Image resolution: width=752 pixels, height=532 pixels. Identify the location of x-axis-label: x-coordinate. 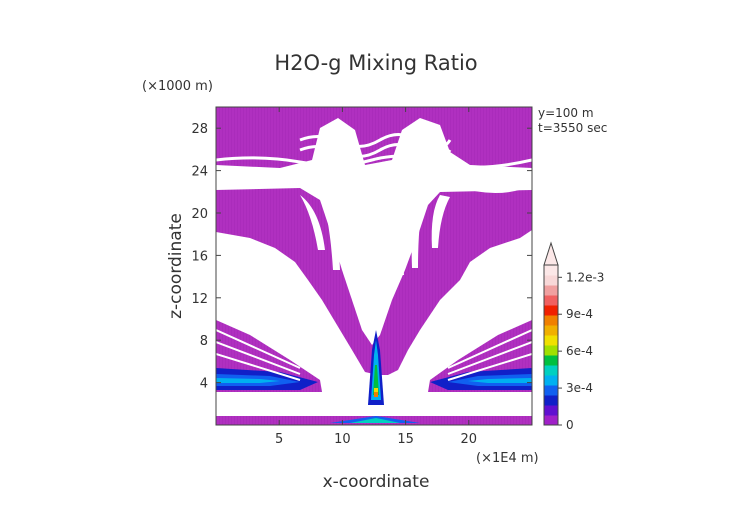
(376, 482).